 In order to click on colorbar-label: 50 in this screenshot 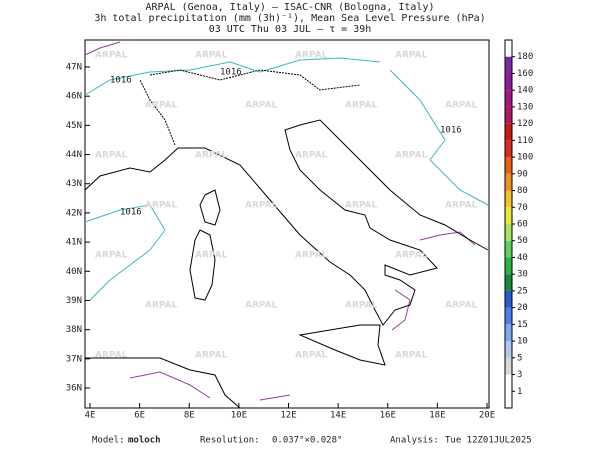, I will do `click(522, 241)`.